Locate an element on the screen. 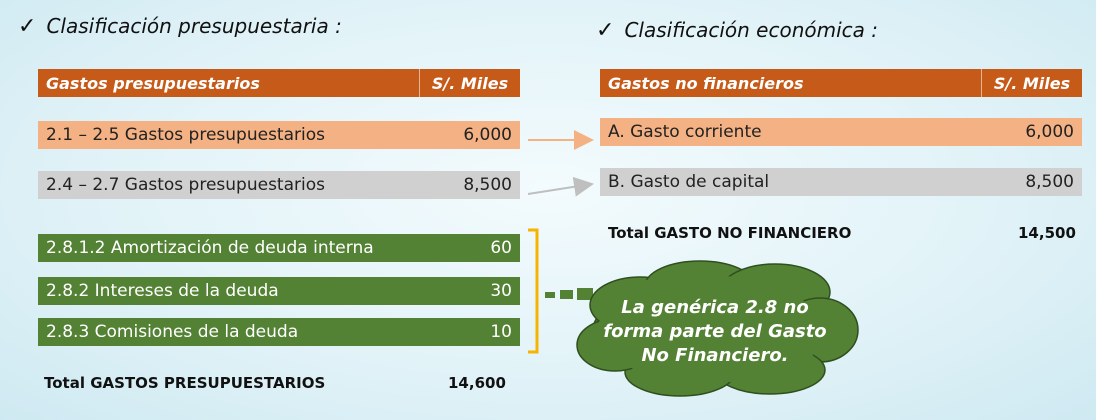  cloud-line-3: No Financiero. is located at coordinates (715, 355).